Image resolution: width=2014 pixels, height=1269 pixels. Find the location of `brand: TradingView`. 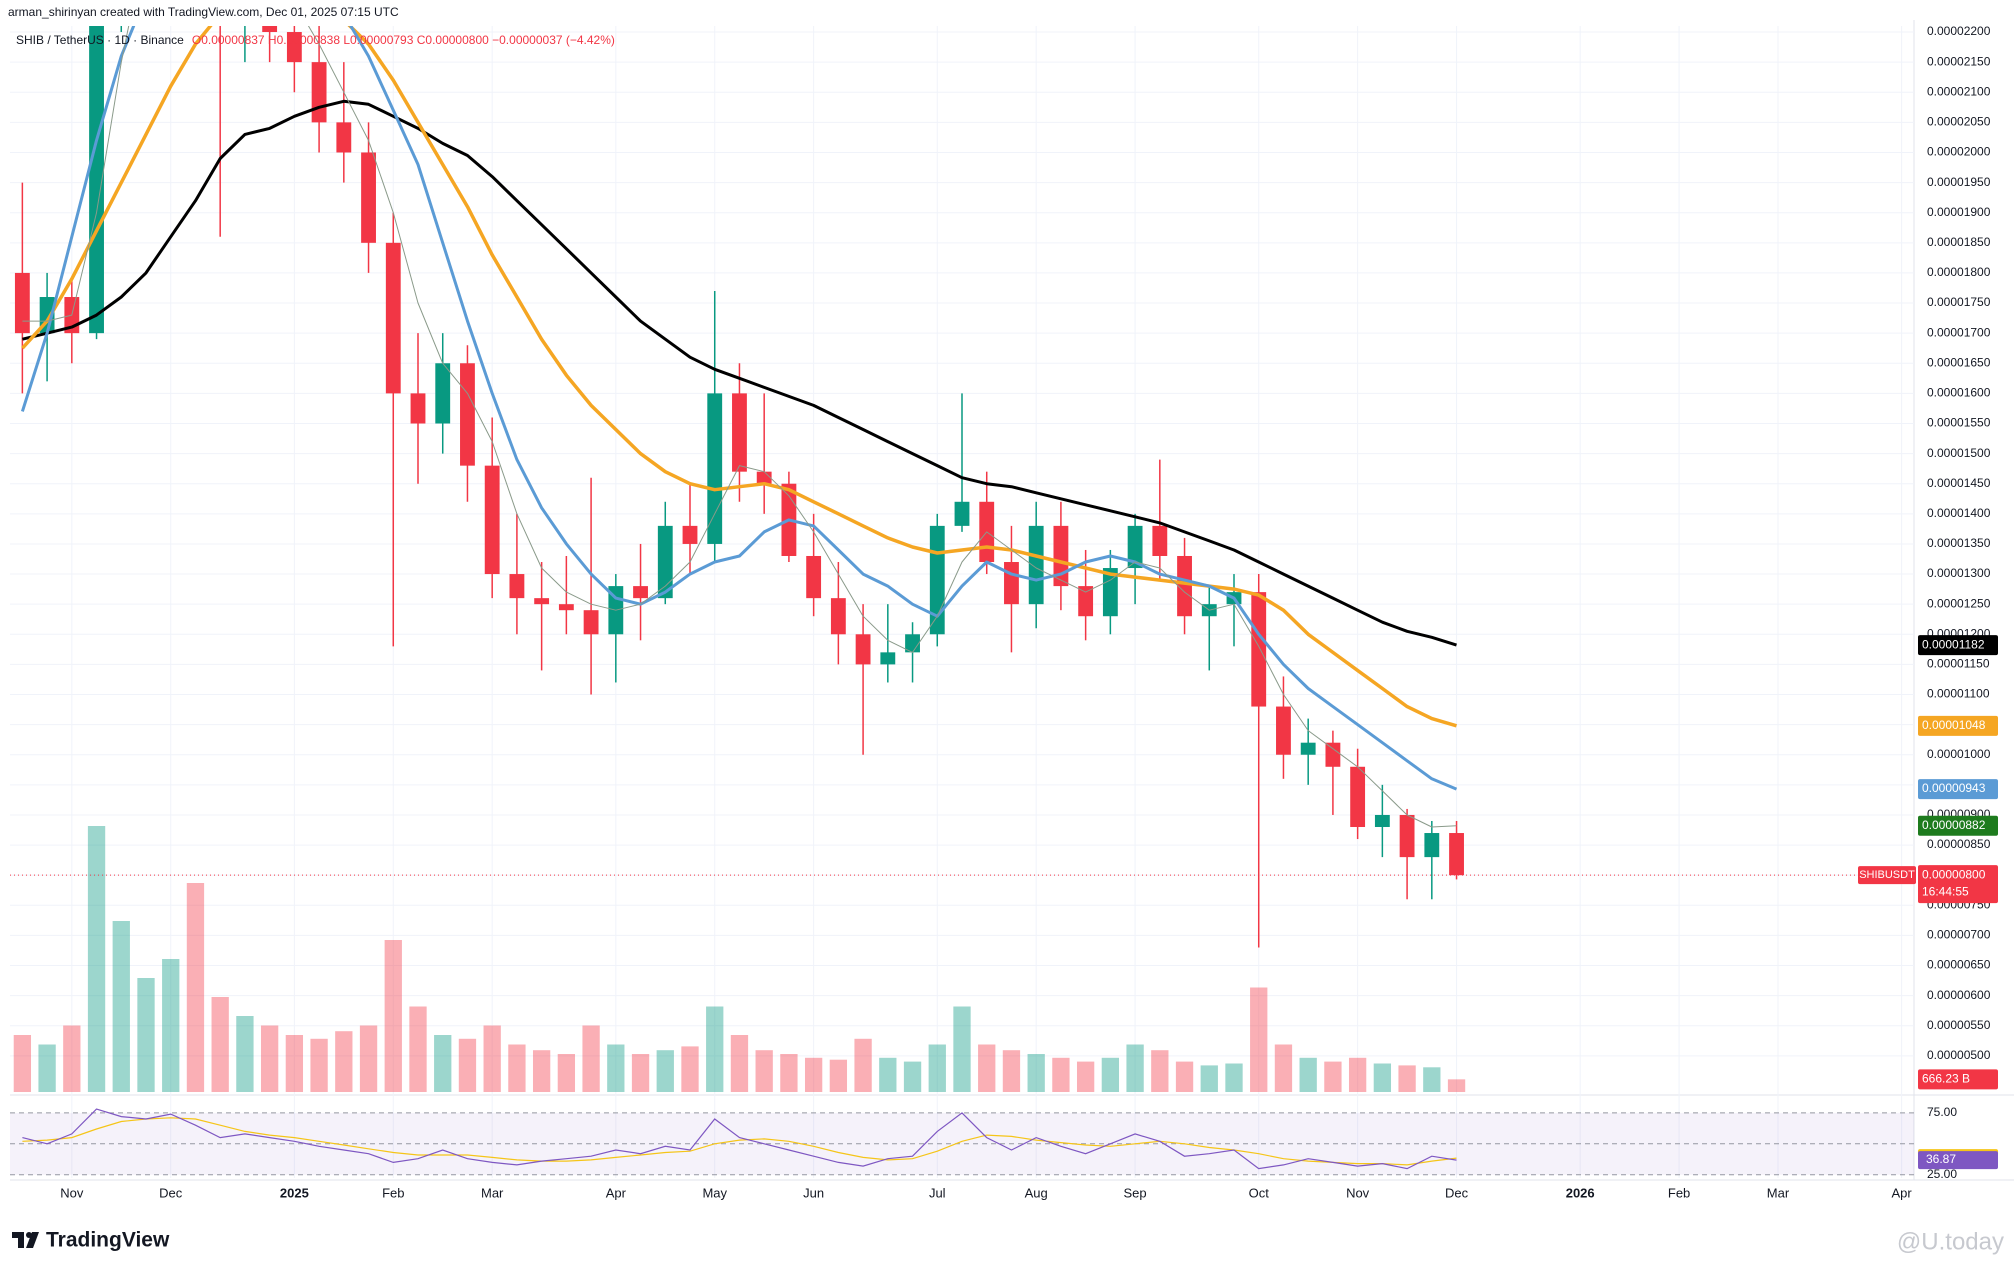

brand: TradingView is located at coordinates (108, 1240).